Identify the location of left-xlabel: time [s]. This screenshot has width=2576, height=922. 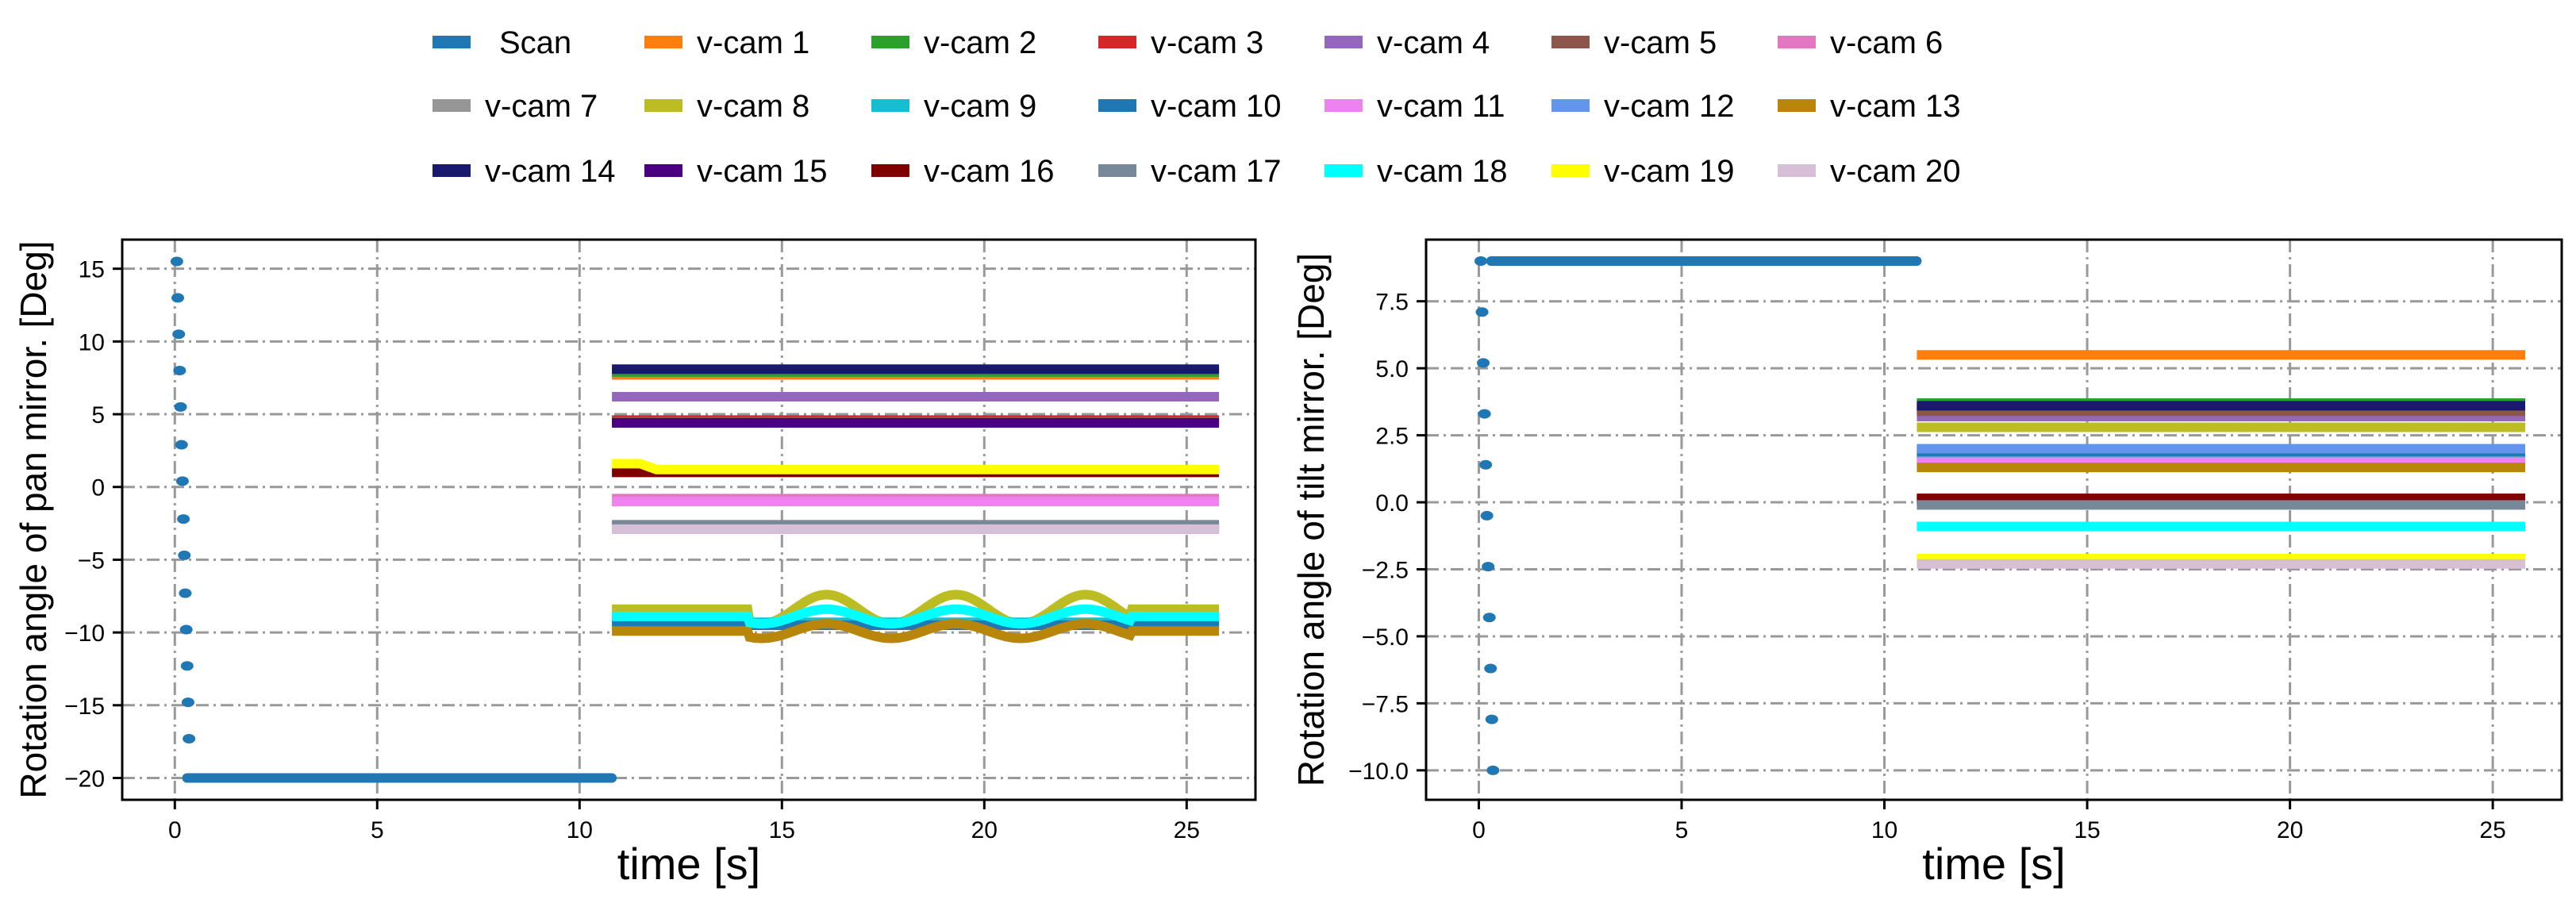
(688, 864).